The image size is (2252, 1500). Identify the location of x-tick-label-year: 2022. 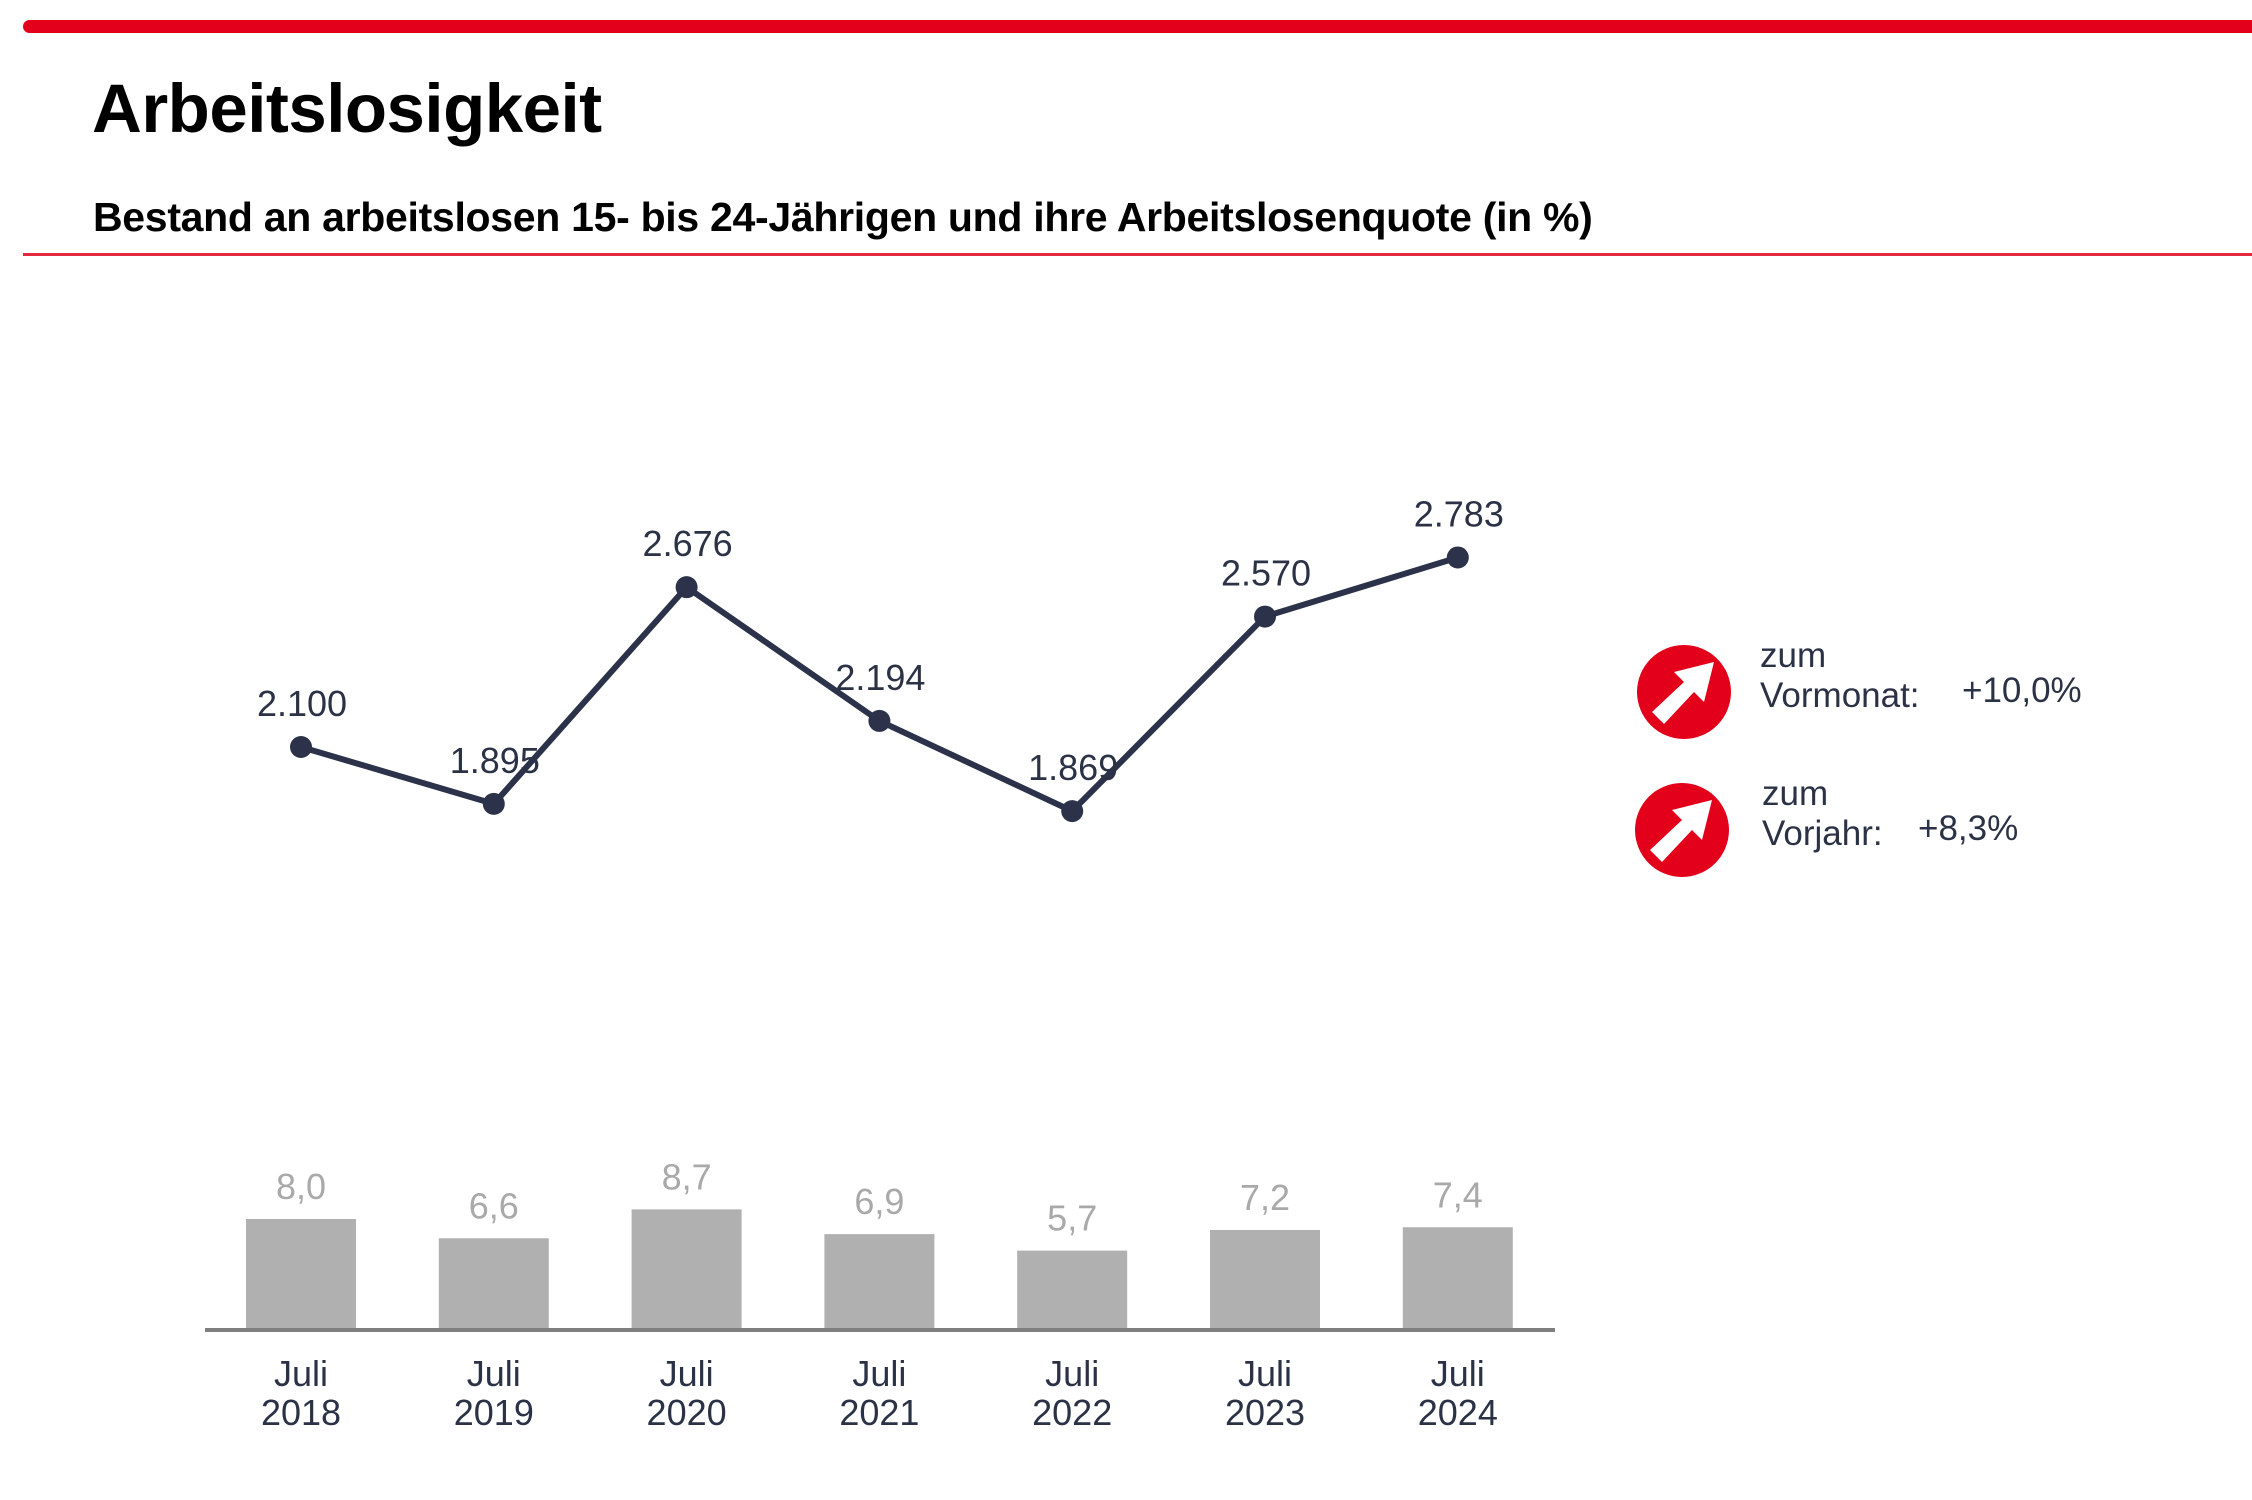
(1072, 1412).